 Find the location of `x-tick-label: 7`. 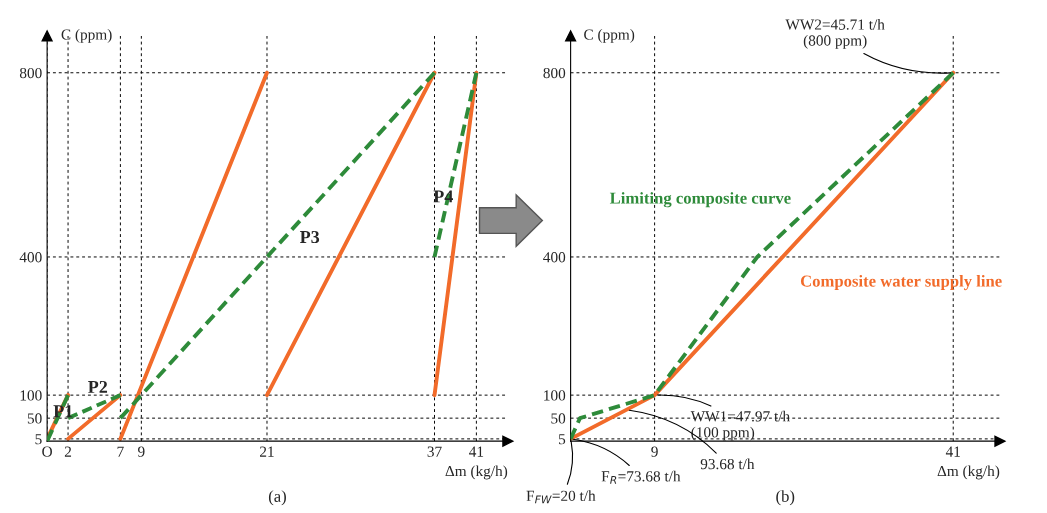

x-tick-label: 7 is located at coordinates (120, 451).